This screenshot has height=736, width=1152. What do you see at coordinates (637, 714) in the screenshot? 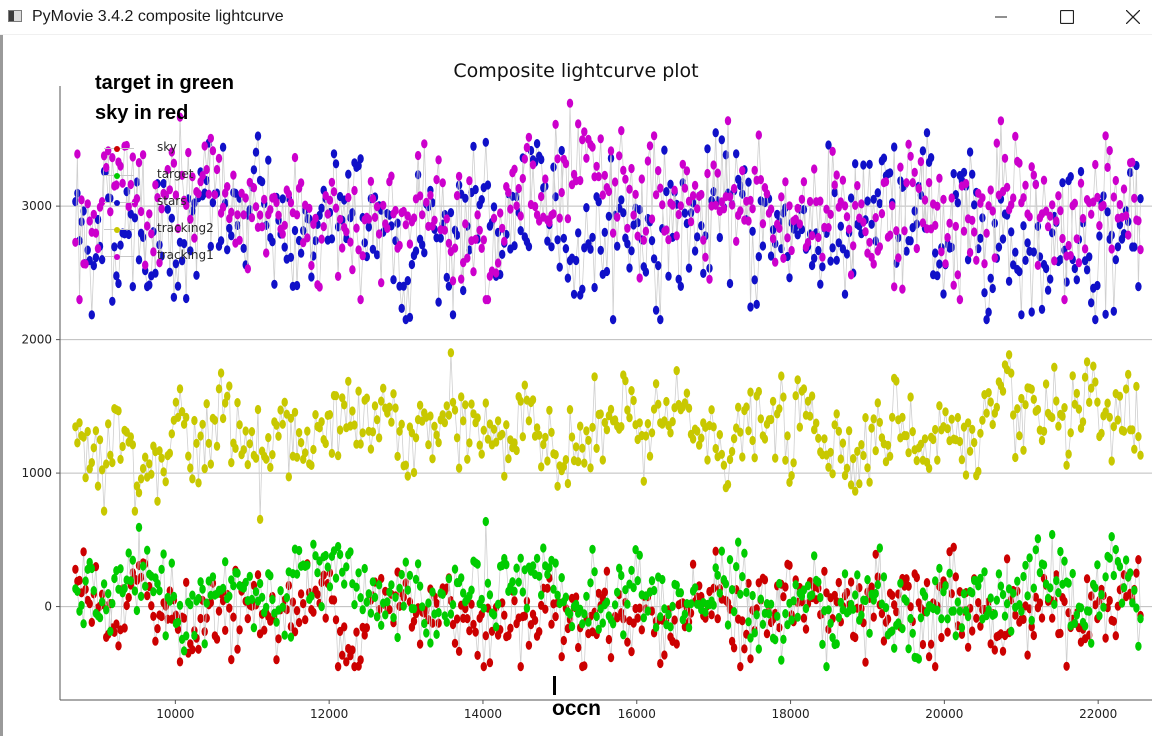
I see `x-tick-label: 16000` at bounding box center [637, 714].